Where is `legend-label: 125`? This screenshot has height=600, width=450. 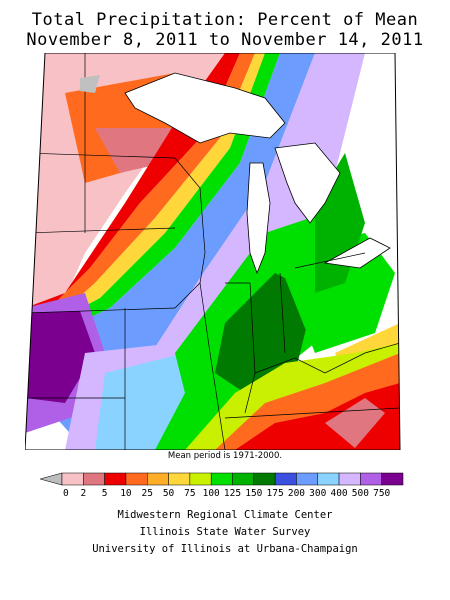
legend-label: 125 is located at coordinates (232, 493).